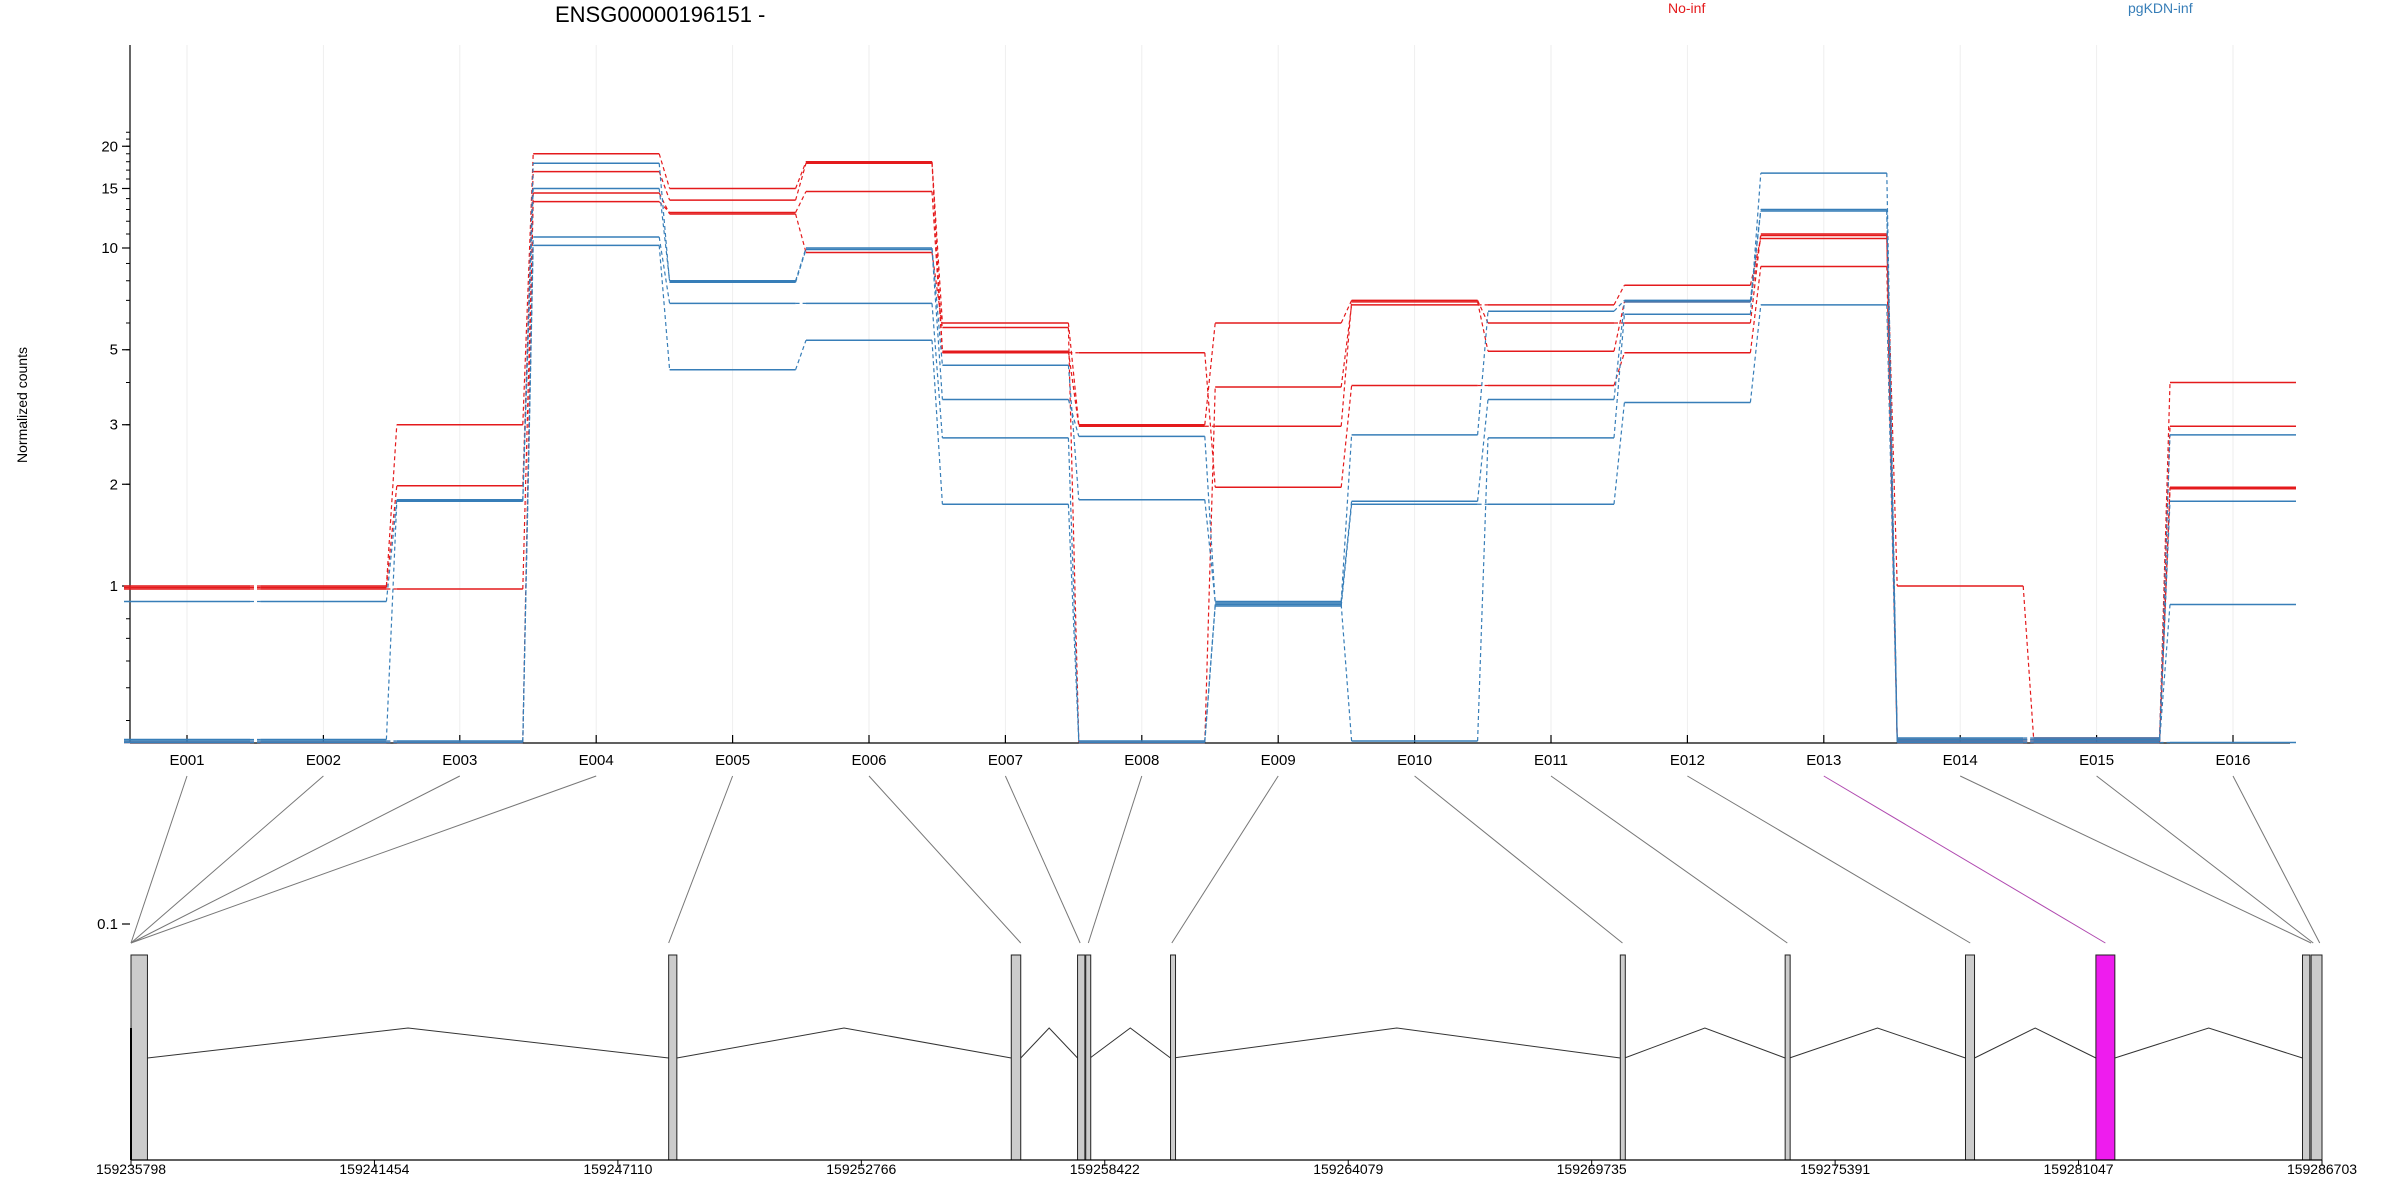 The height and width of the screenshot is (1200, 2400). What do you see at coordinates (1005, 760) in the screenshot?
I see `x-tick-label: E007` at bounding box center [1005, 760].